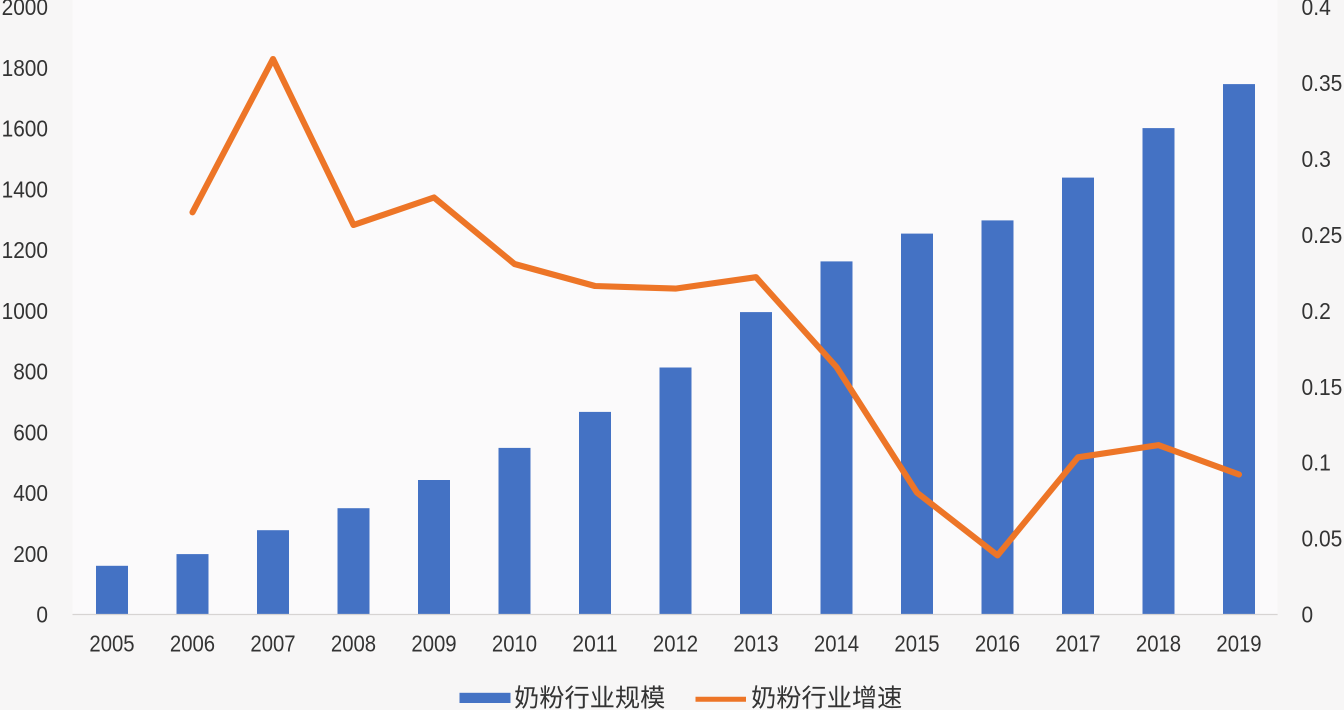  I want to click on svg-text: 2009, so click(433, 644).